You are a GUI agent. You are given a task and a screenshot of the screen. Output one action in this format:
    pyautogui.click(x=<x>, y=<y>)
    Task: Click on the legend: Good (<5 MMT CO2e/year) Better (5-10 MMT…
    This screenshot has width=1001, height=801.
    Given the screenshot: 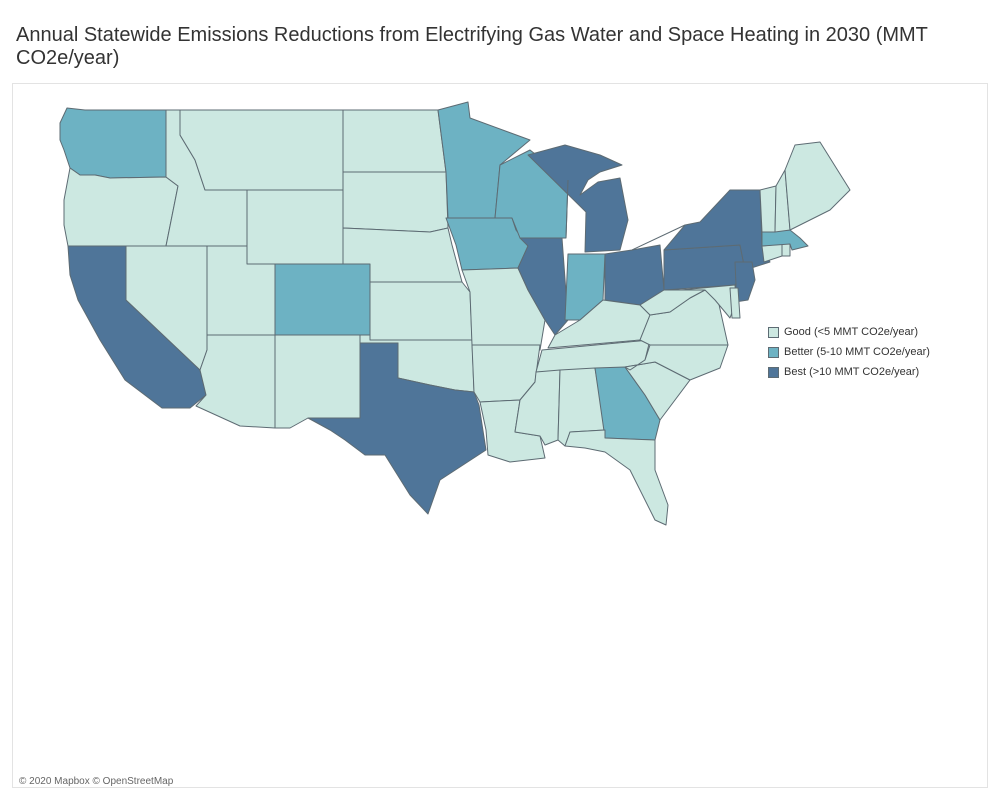 What is the action you would take?
    pyautogui.click(x=849, y=352)
    